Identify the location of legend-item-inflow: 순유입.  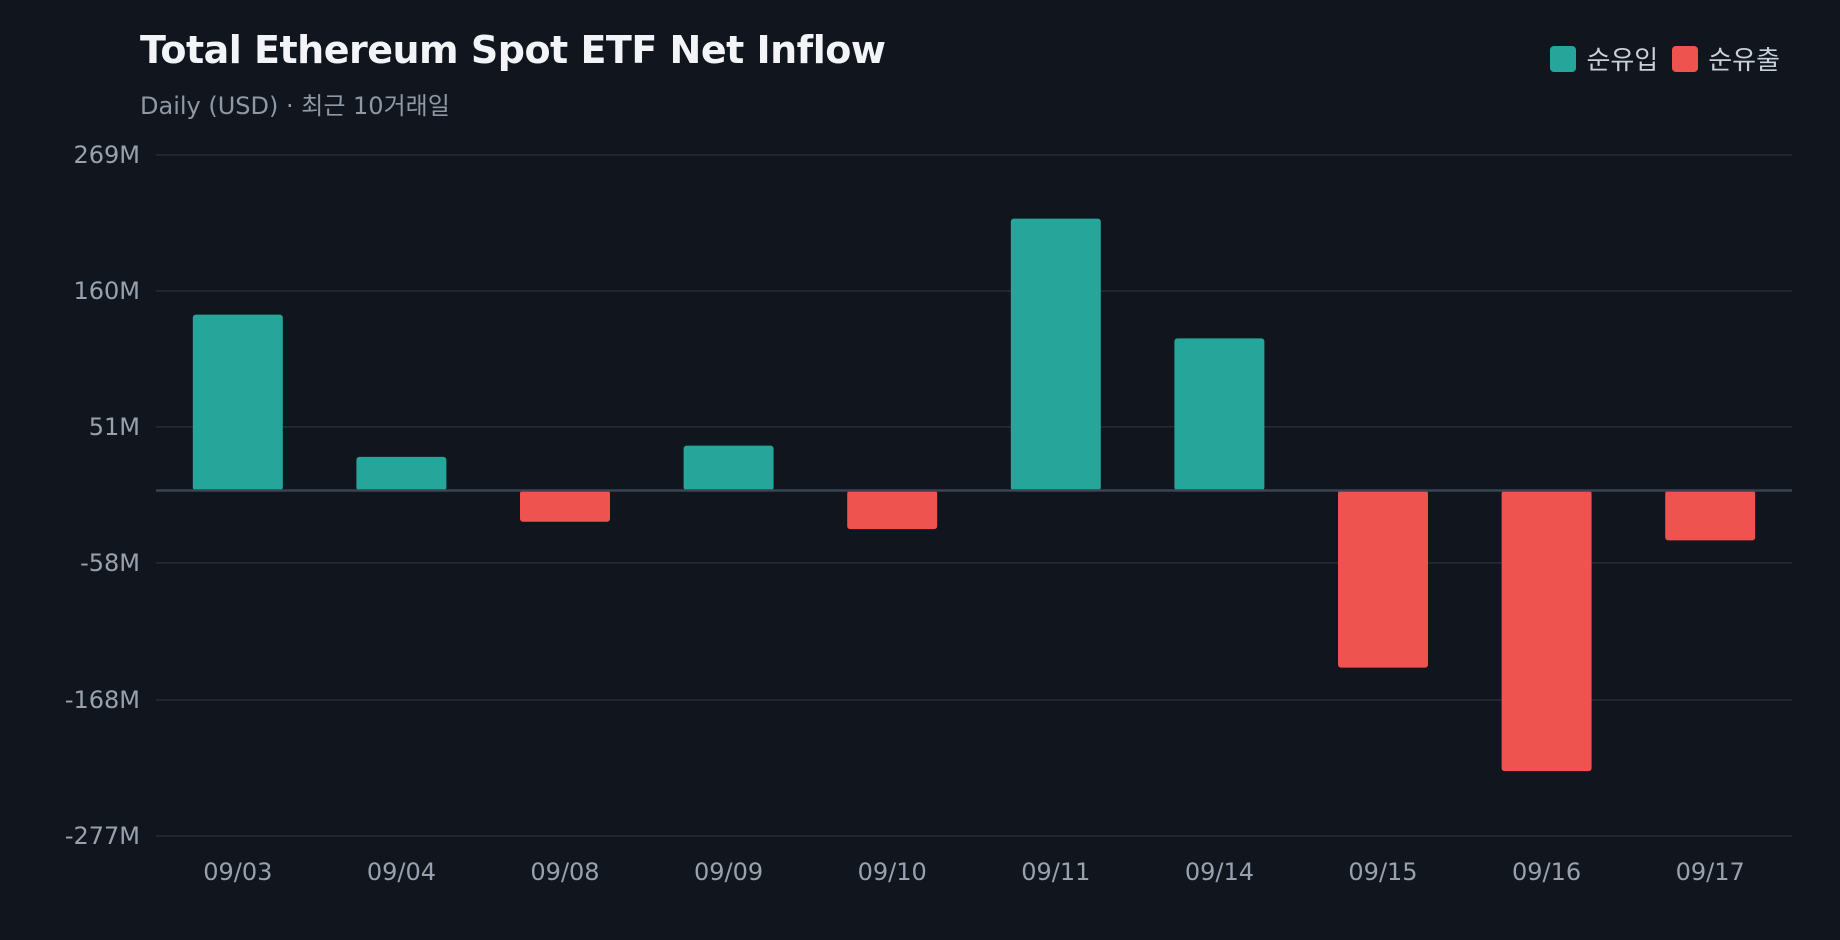
(1604, 58).